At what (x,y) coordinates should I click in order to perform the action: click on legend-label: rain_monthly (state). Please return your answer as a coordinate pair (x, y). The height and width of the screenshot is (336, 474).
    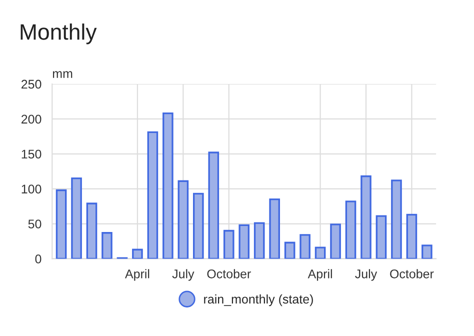
    Looking at the image, I should click on (258, 300).